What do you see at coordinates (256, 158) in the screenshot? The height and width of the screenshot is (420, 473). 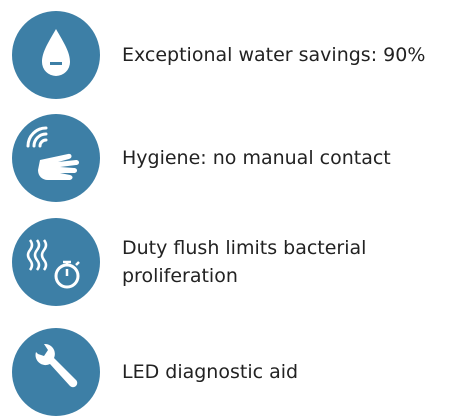 I see `feature-text: Hygiene: no manual contact` at bounding box center [256, 158].